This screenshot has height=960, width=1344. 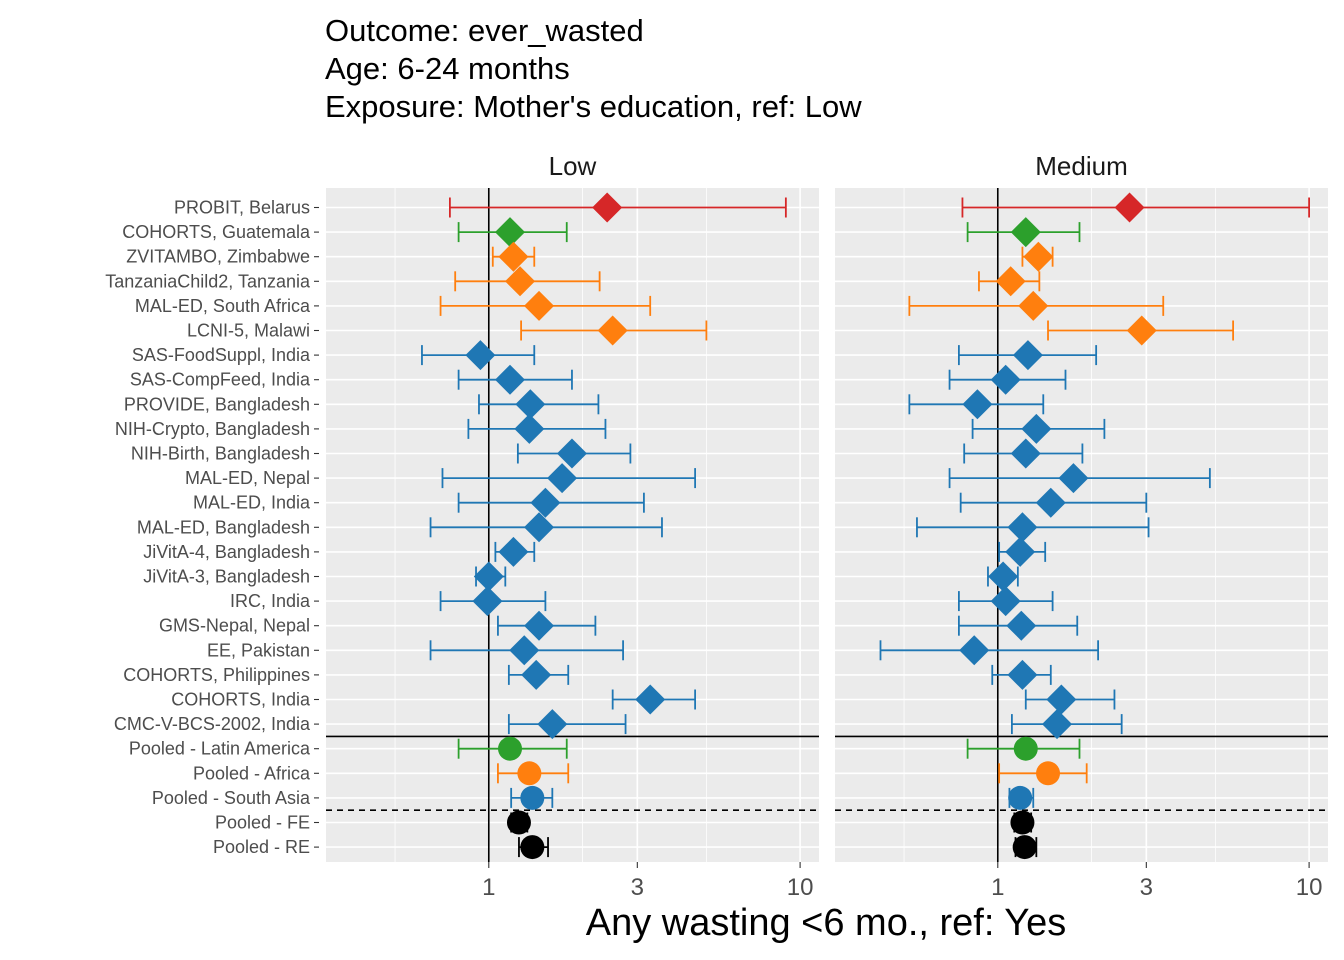 I want to click on estimate-medium-mal-ed-nepal, so click(x=1079, y=478).